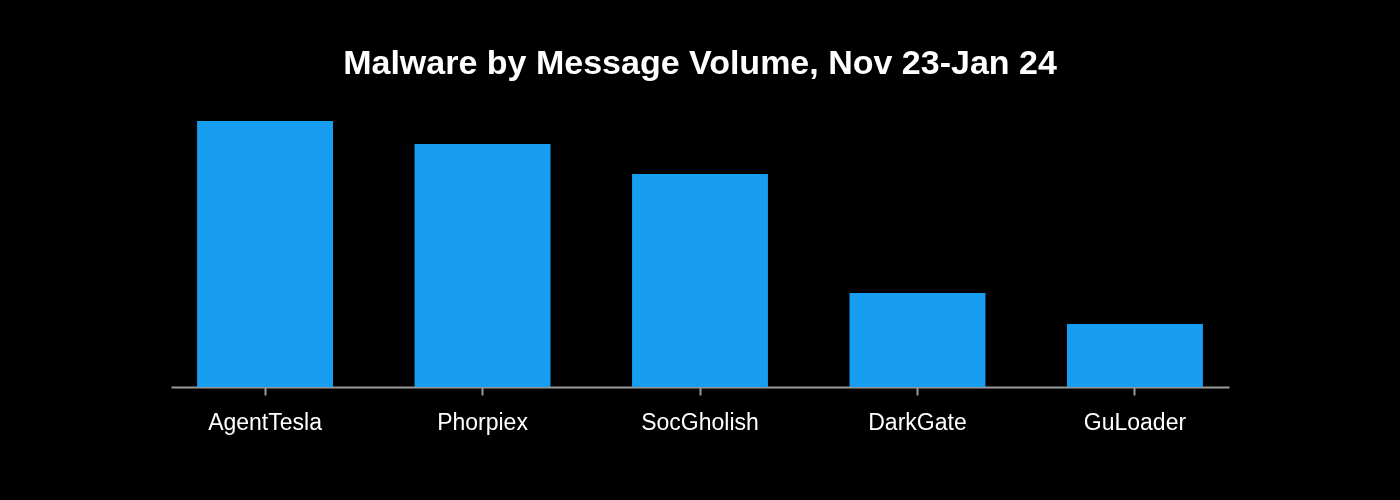 The height and width of the screenshot is (500, 1400). Describe the element at coordinates (700, 62) in the screenshot. I see `chart-title: Malware by Message Volume, Nov 23-Jan 24` at that location.